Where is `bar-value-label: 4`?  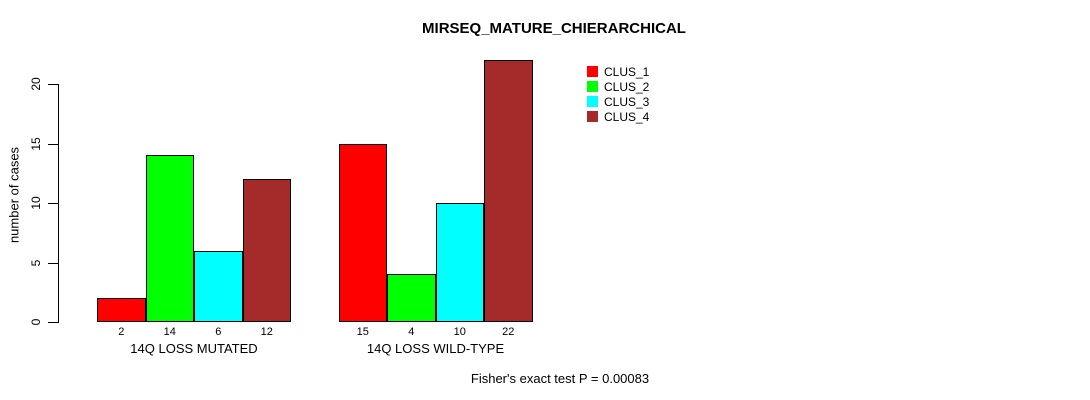
bar-value-label: 4 is located at coordinates (411, 332).